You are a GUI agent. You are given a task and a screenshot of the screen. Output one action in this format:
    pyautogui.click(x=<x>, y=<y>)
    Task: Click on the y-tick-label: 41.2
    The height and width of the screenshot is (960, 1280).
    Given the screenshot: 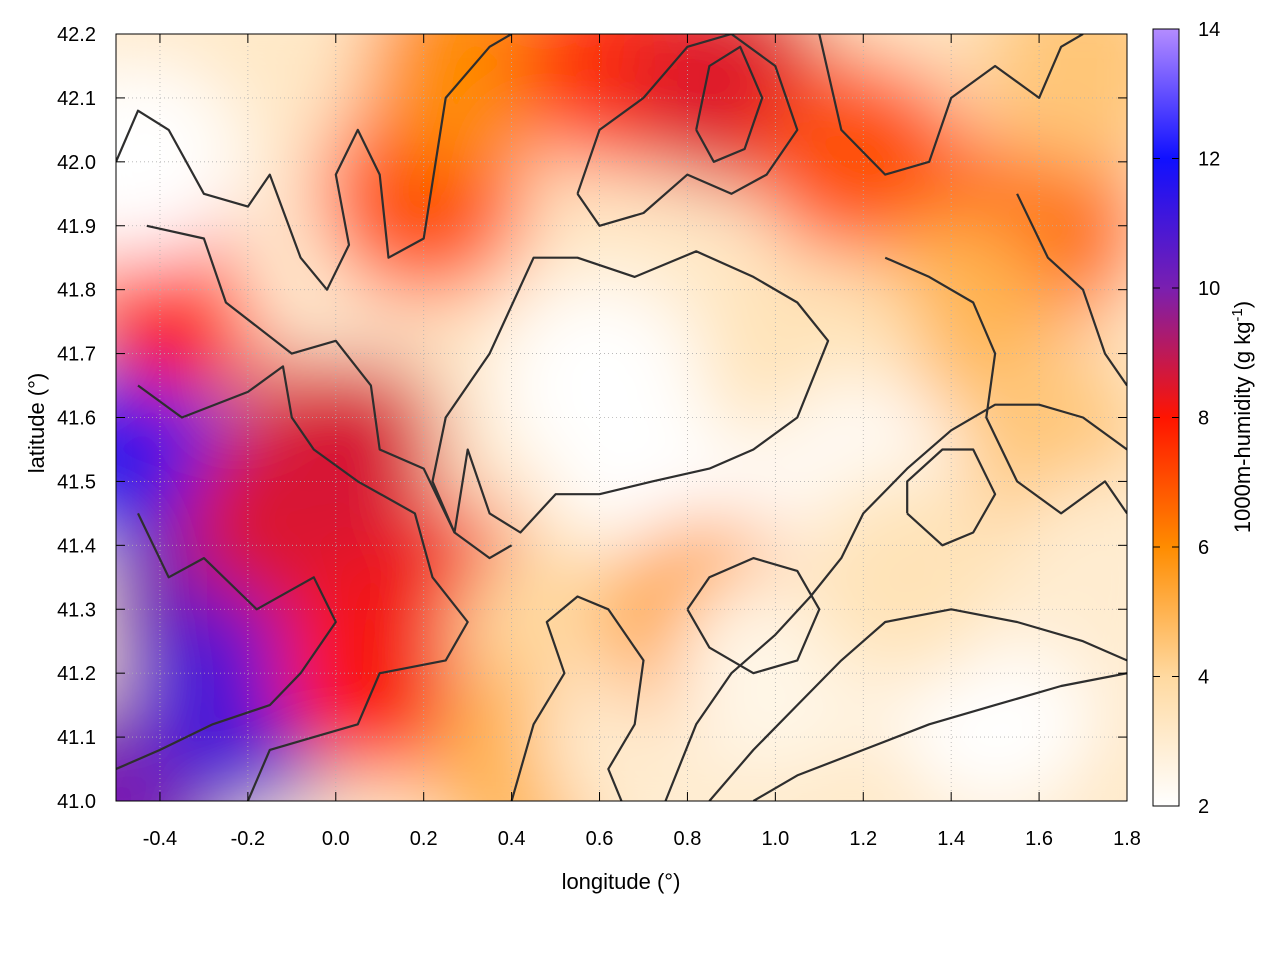 What is the action you would take?
    pyautogui.click(x=76, y=674)
    